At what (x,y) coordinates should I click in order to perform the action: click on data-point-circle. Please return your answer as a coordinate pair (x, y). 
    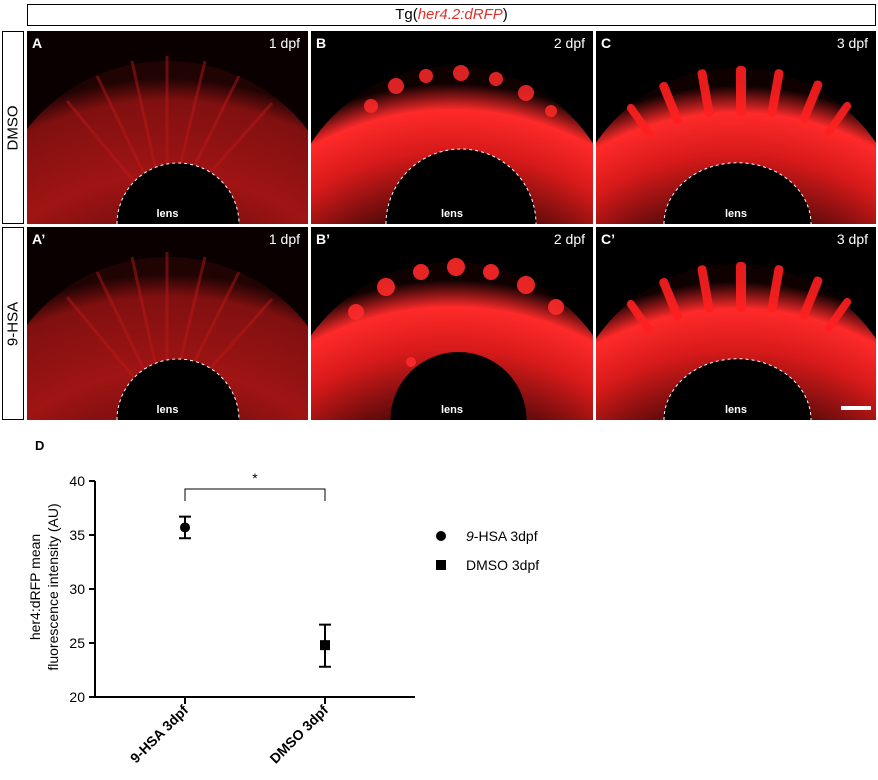
    Looking at the image, I should click on (185, 527).